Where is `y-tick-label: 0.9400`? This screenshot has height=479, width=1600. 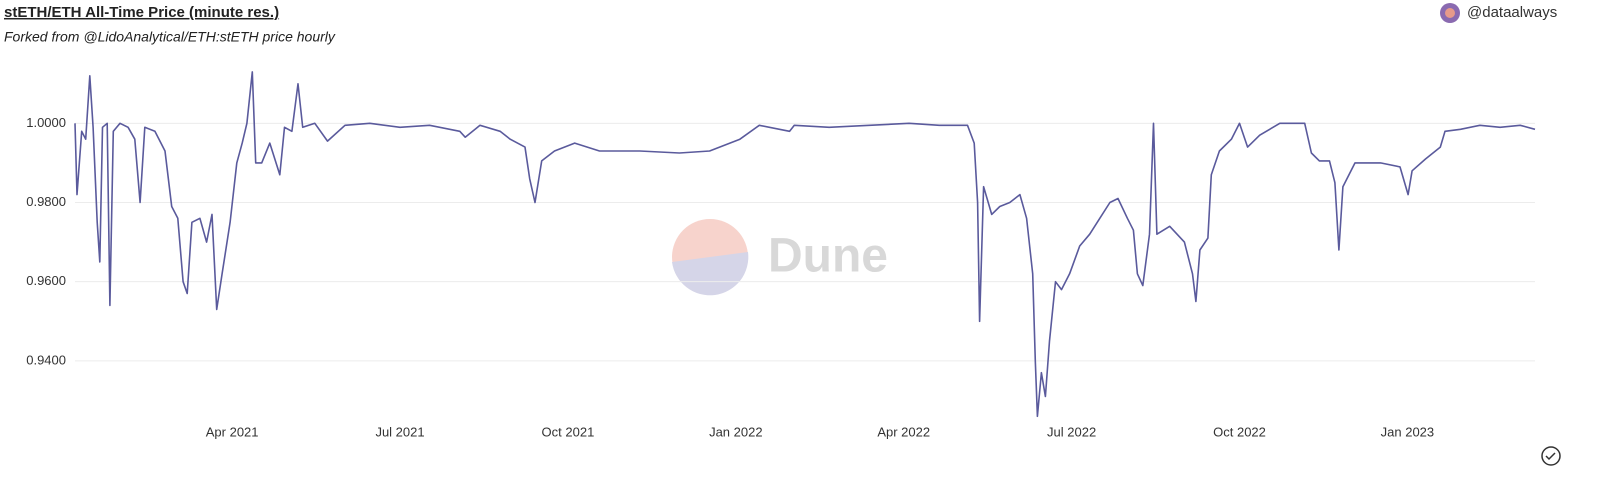 y-tick-label: 0.9400 is located at coordinates (46, 359).